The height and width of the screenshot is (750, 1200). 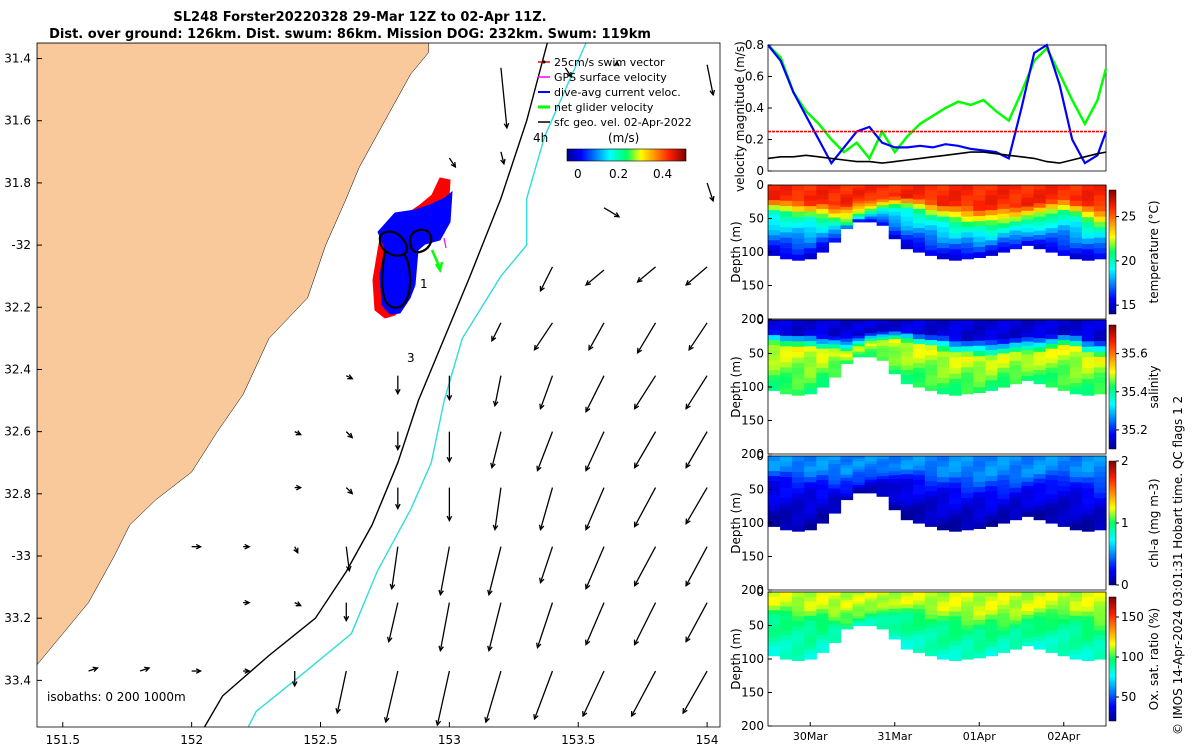 What do you see at coordinates (1134, 430) in the screenshot?
I see `salinity-section-colorbar-tick-label: 35.2` at bounding box center [1134, 430].